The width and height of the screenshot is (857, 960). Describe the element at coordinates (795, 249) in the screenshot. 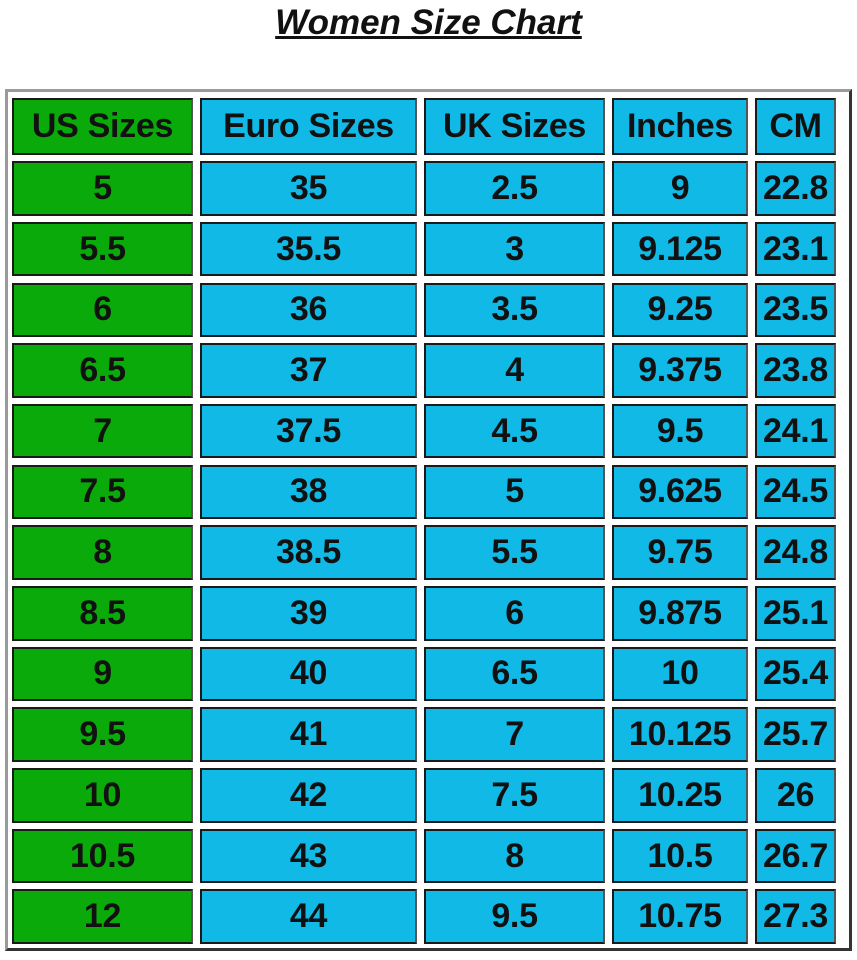

I see `cell-cm: 23.1` at that location.